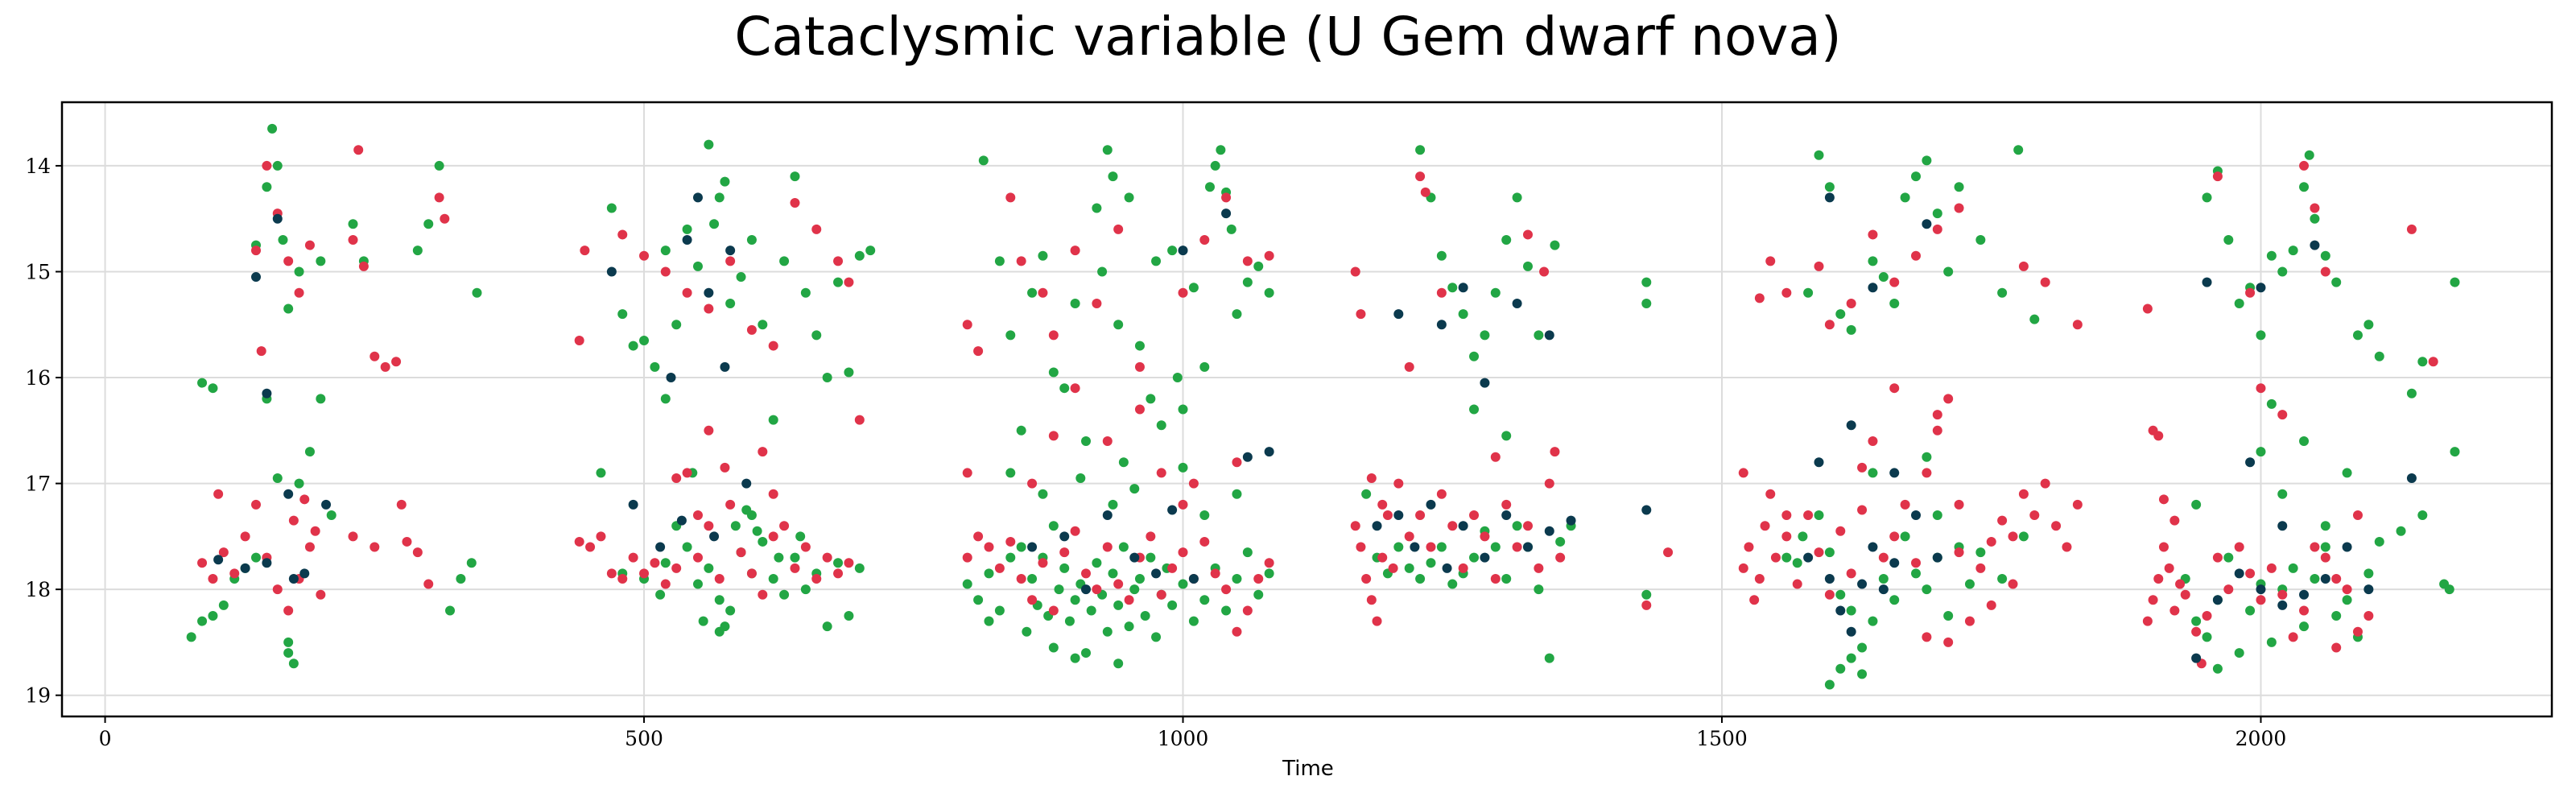 This screenshot has height=805, width=2576. Describe the element at coordinates (38, 696) in the screenshot. I see `y-tick-label: 19` at that location.